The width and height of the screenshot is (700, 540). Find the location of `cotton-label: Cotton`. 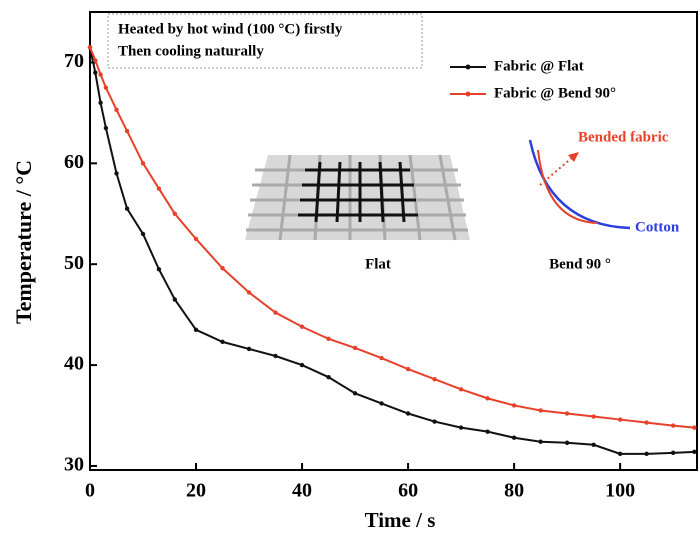

cotton-label: Cotton is located at coordinates (657, 227).